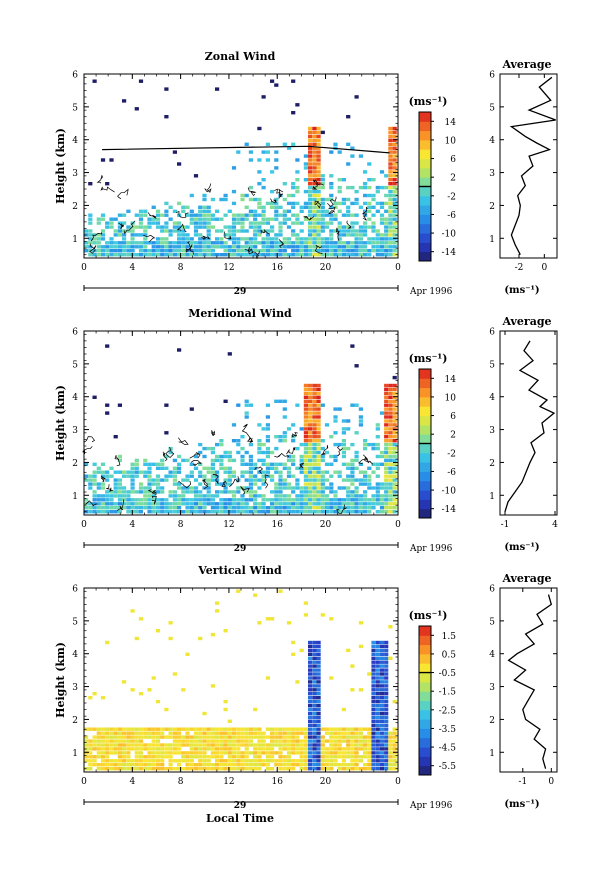 The width and height of the screenshot is (610, 873). I want to click on colorbar-frame, so click(425, 700).